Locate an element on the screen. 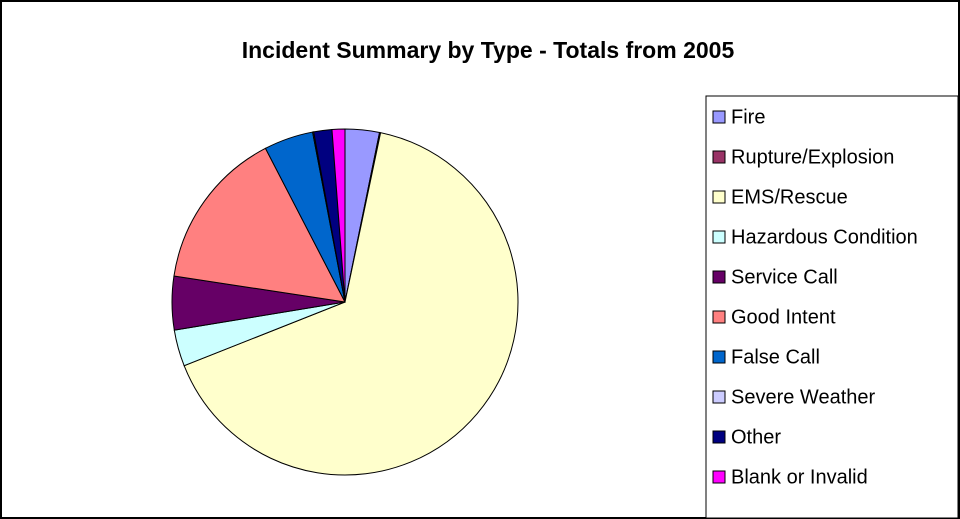  legend-label: Good Intent is located at coordinates (783, 317).